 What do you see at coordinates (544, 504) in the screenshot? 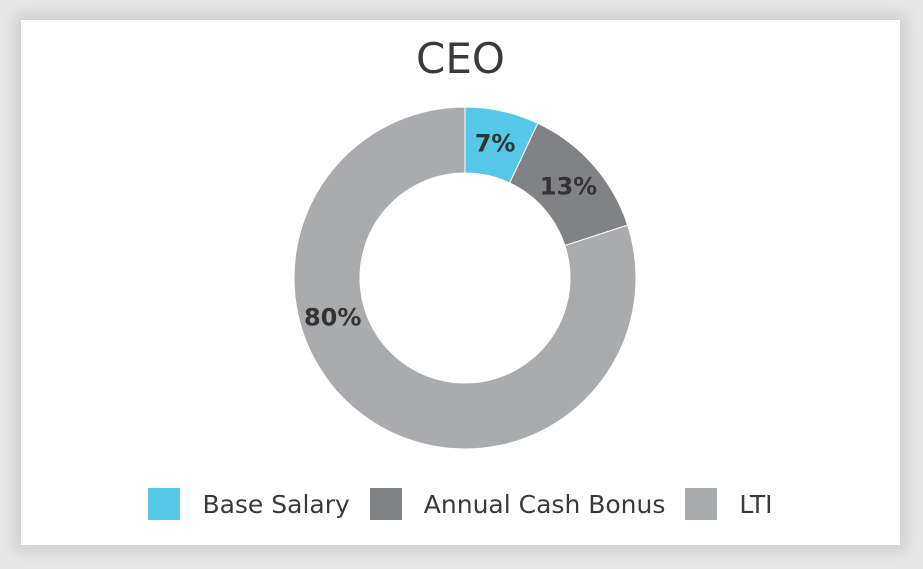
I see `legend-label: Annual Cash Bonus` at bounding box center [544, 504].